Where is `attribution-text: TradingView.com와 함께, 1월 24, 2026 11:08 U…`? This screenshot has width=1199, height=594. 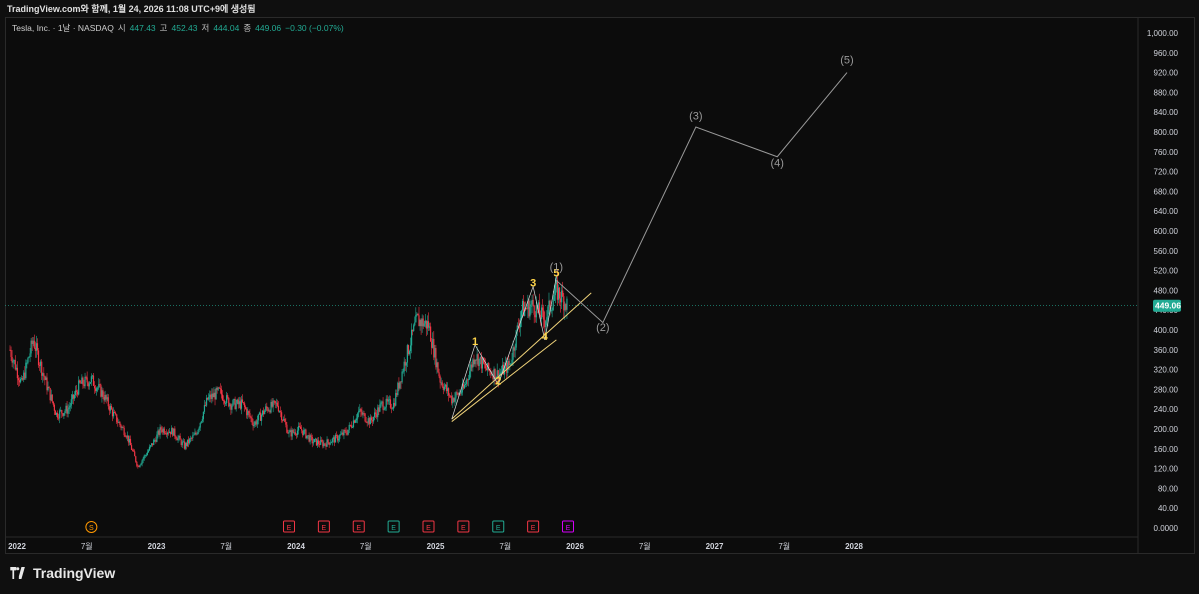
attribution-text: TradingView.com와 함께, 1월 24, 2026 11:08 U… is located at coordinates (131, 9).